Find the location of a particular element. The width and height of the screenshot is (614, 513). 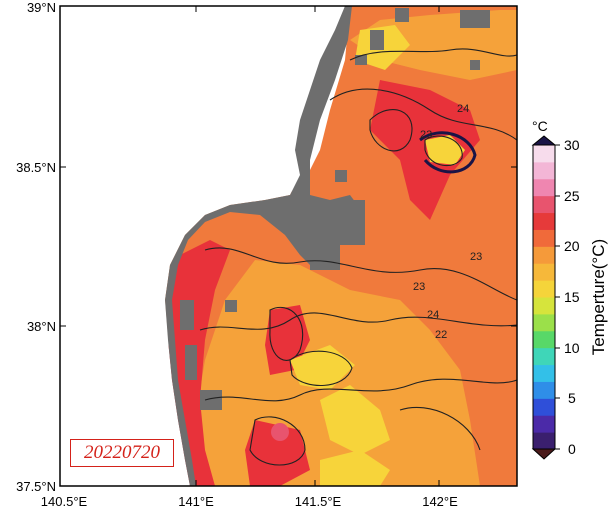

contour-dense-band is located at coordinates (448, 152).